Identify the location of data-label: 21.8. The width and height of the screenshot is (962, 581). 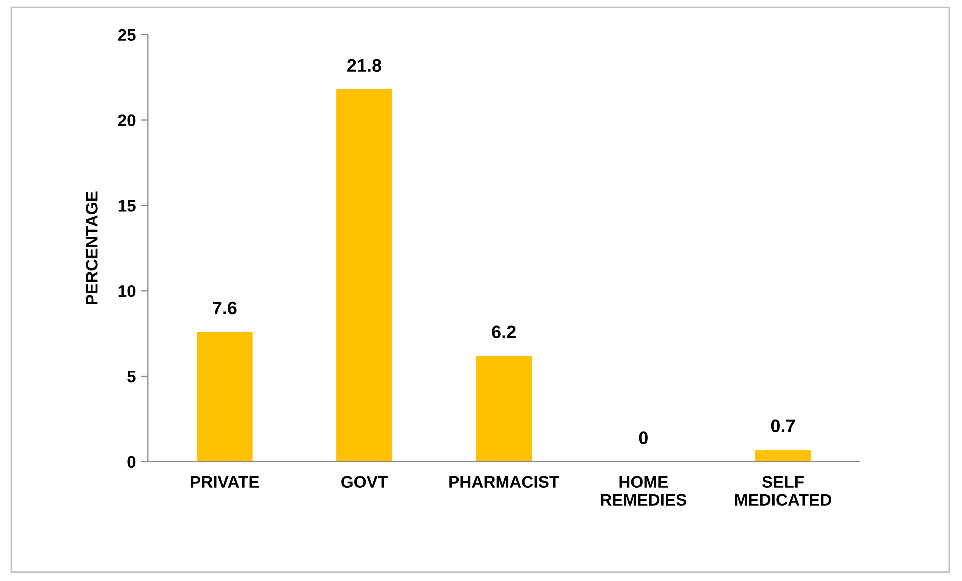
(365, 65).